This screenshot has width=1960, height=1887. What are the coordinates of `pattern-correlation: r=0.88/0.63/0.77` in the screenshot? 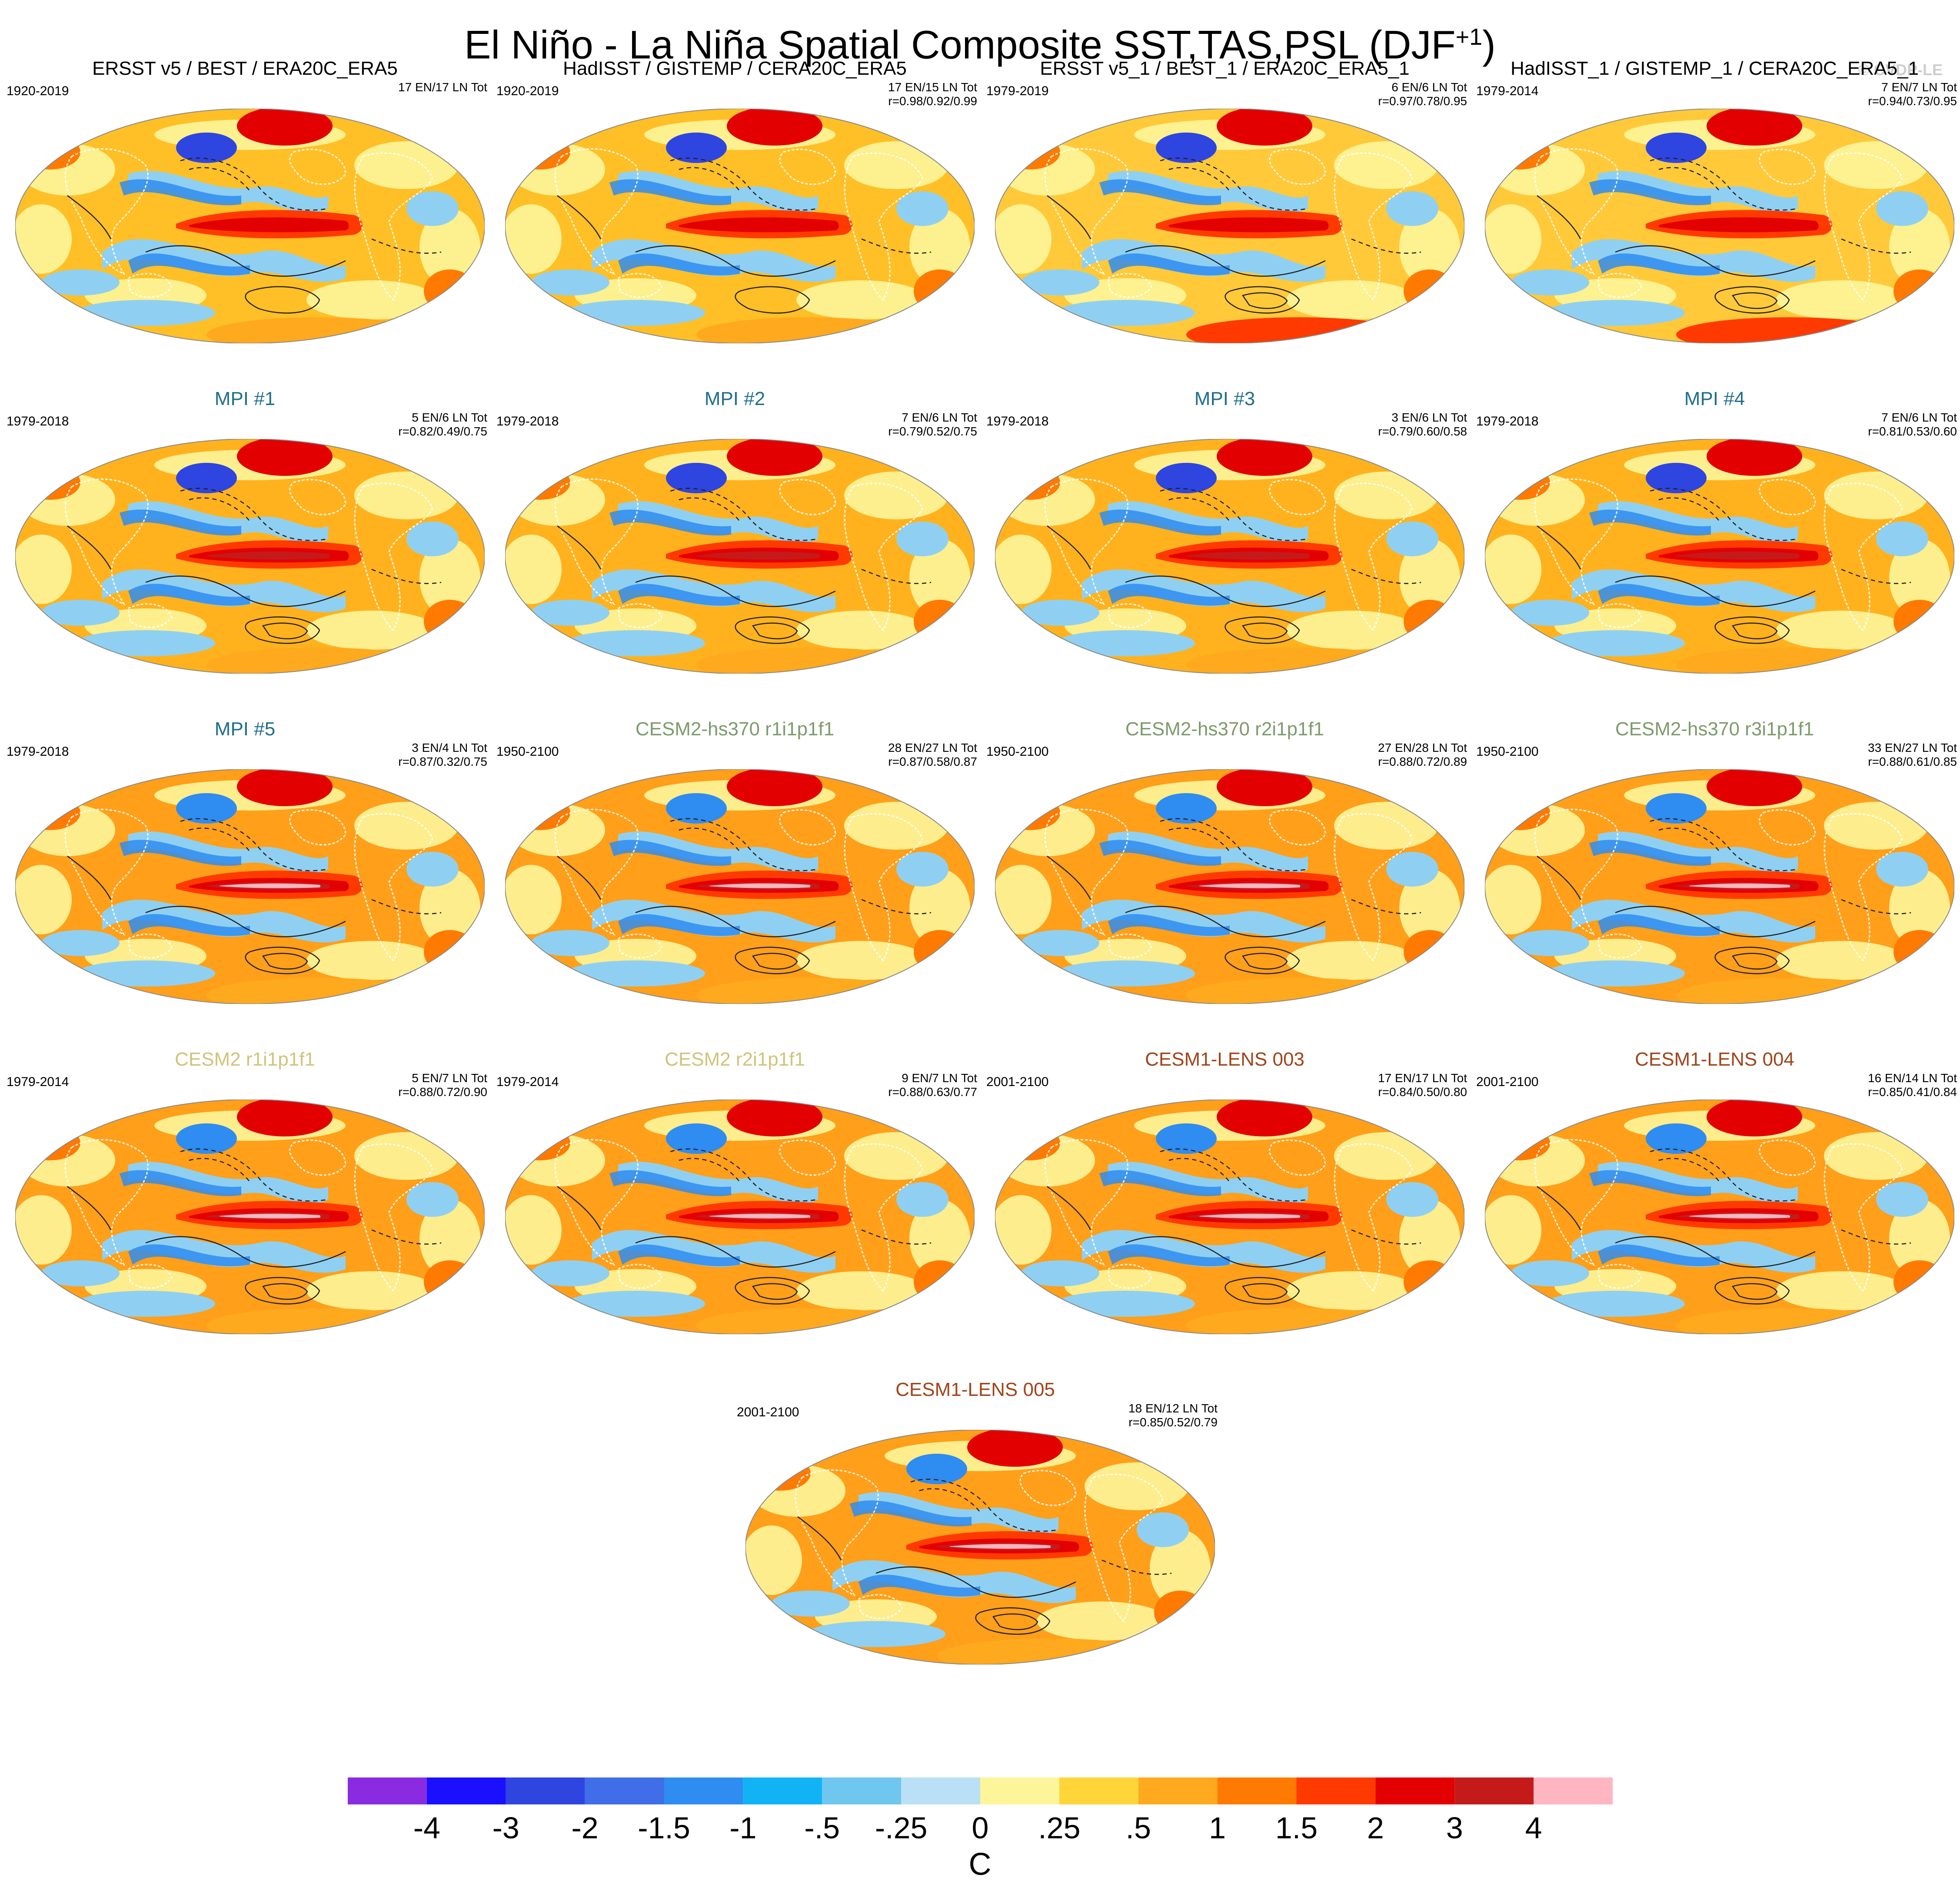 It's located at (932, 1092).